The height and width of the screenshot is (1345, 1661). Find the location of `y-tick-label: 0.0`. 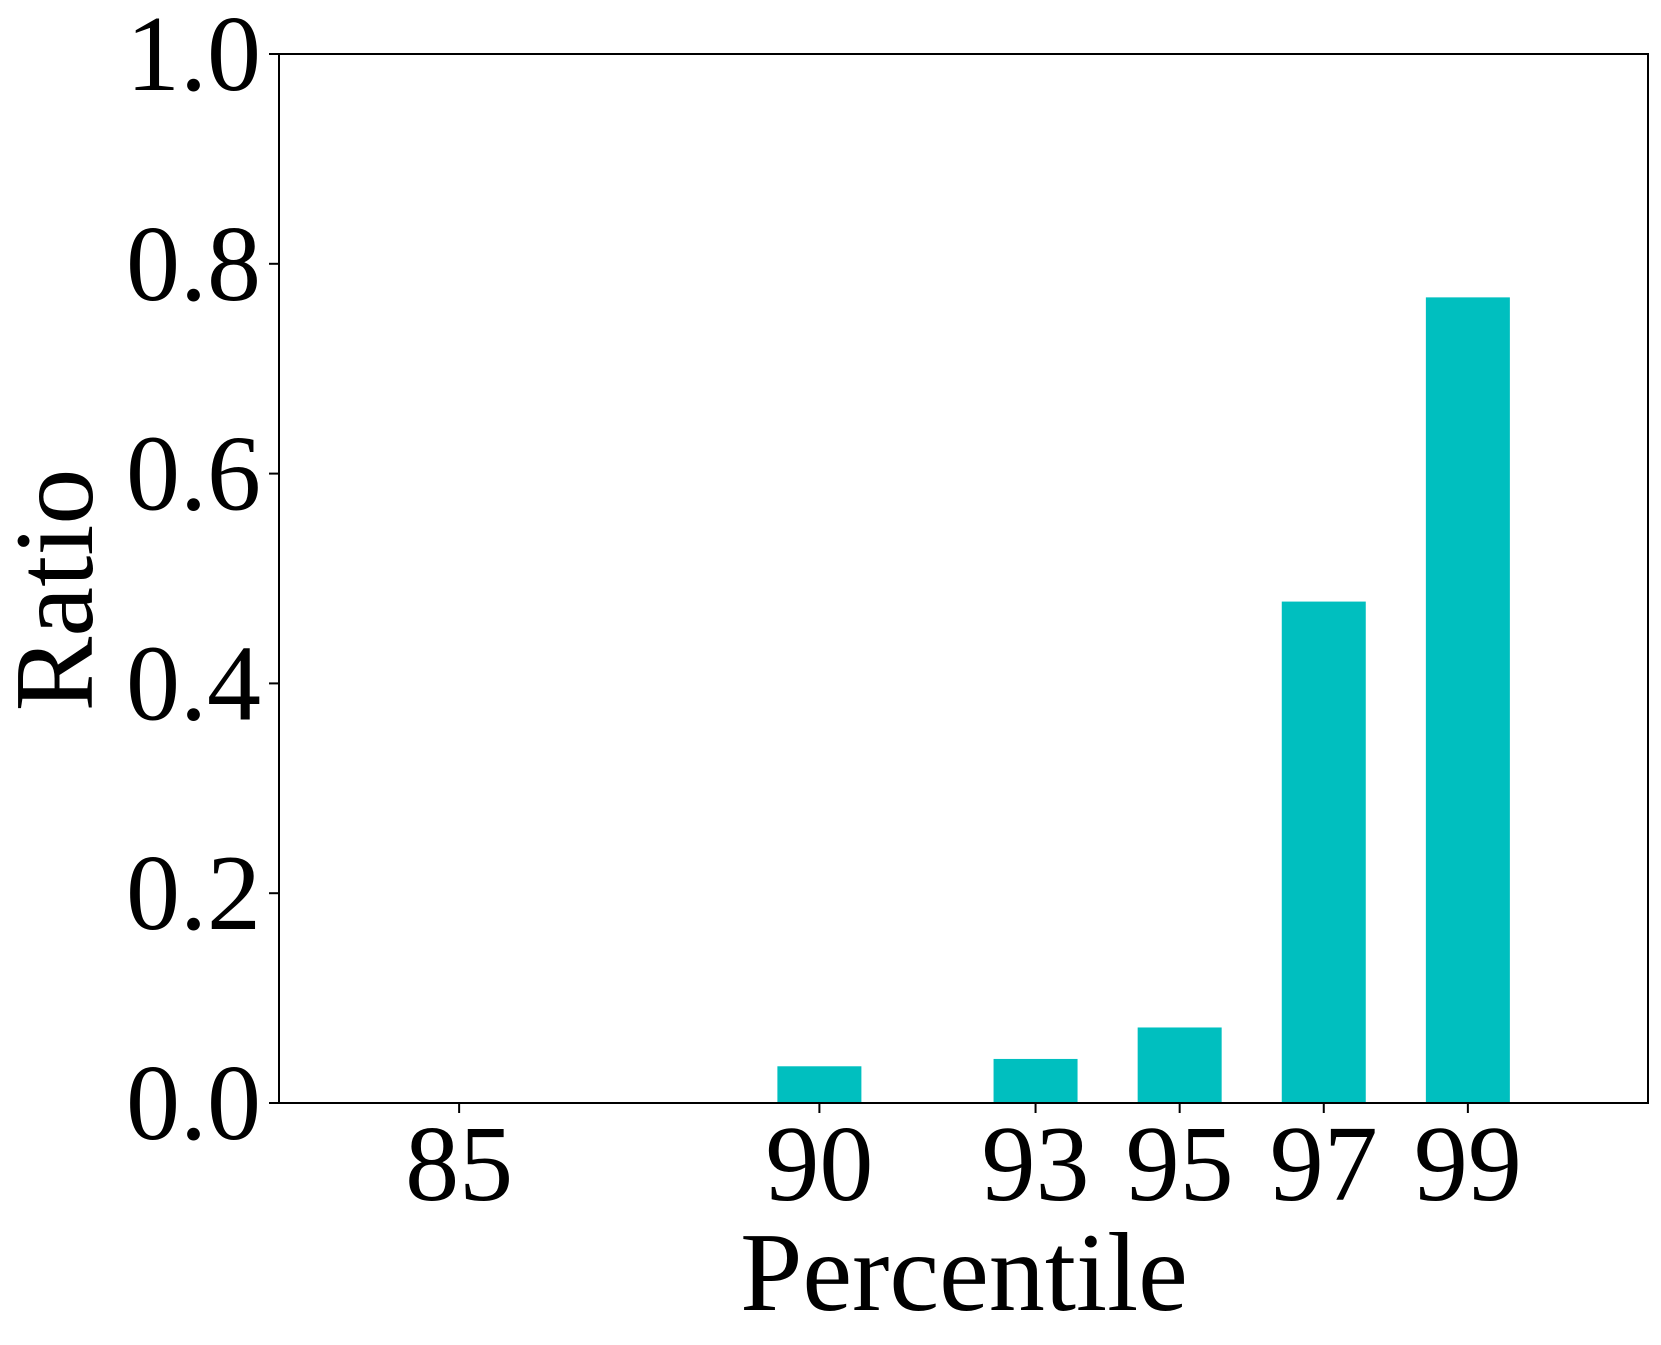

y-tick-label: 0.0 is located at coordinates (193, 1103).